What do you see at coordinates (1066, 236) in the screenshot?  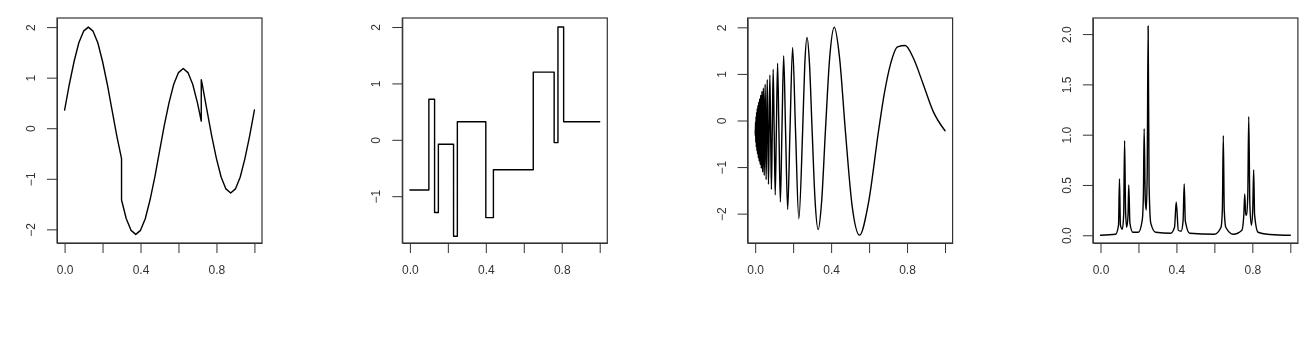 I see `y-tick-label: 0.0` at bounding box center [1066, 236].